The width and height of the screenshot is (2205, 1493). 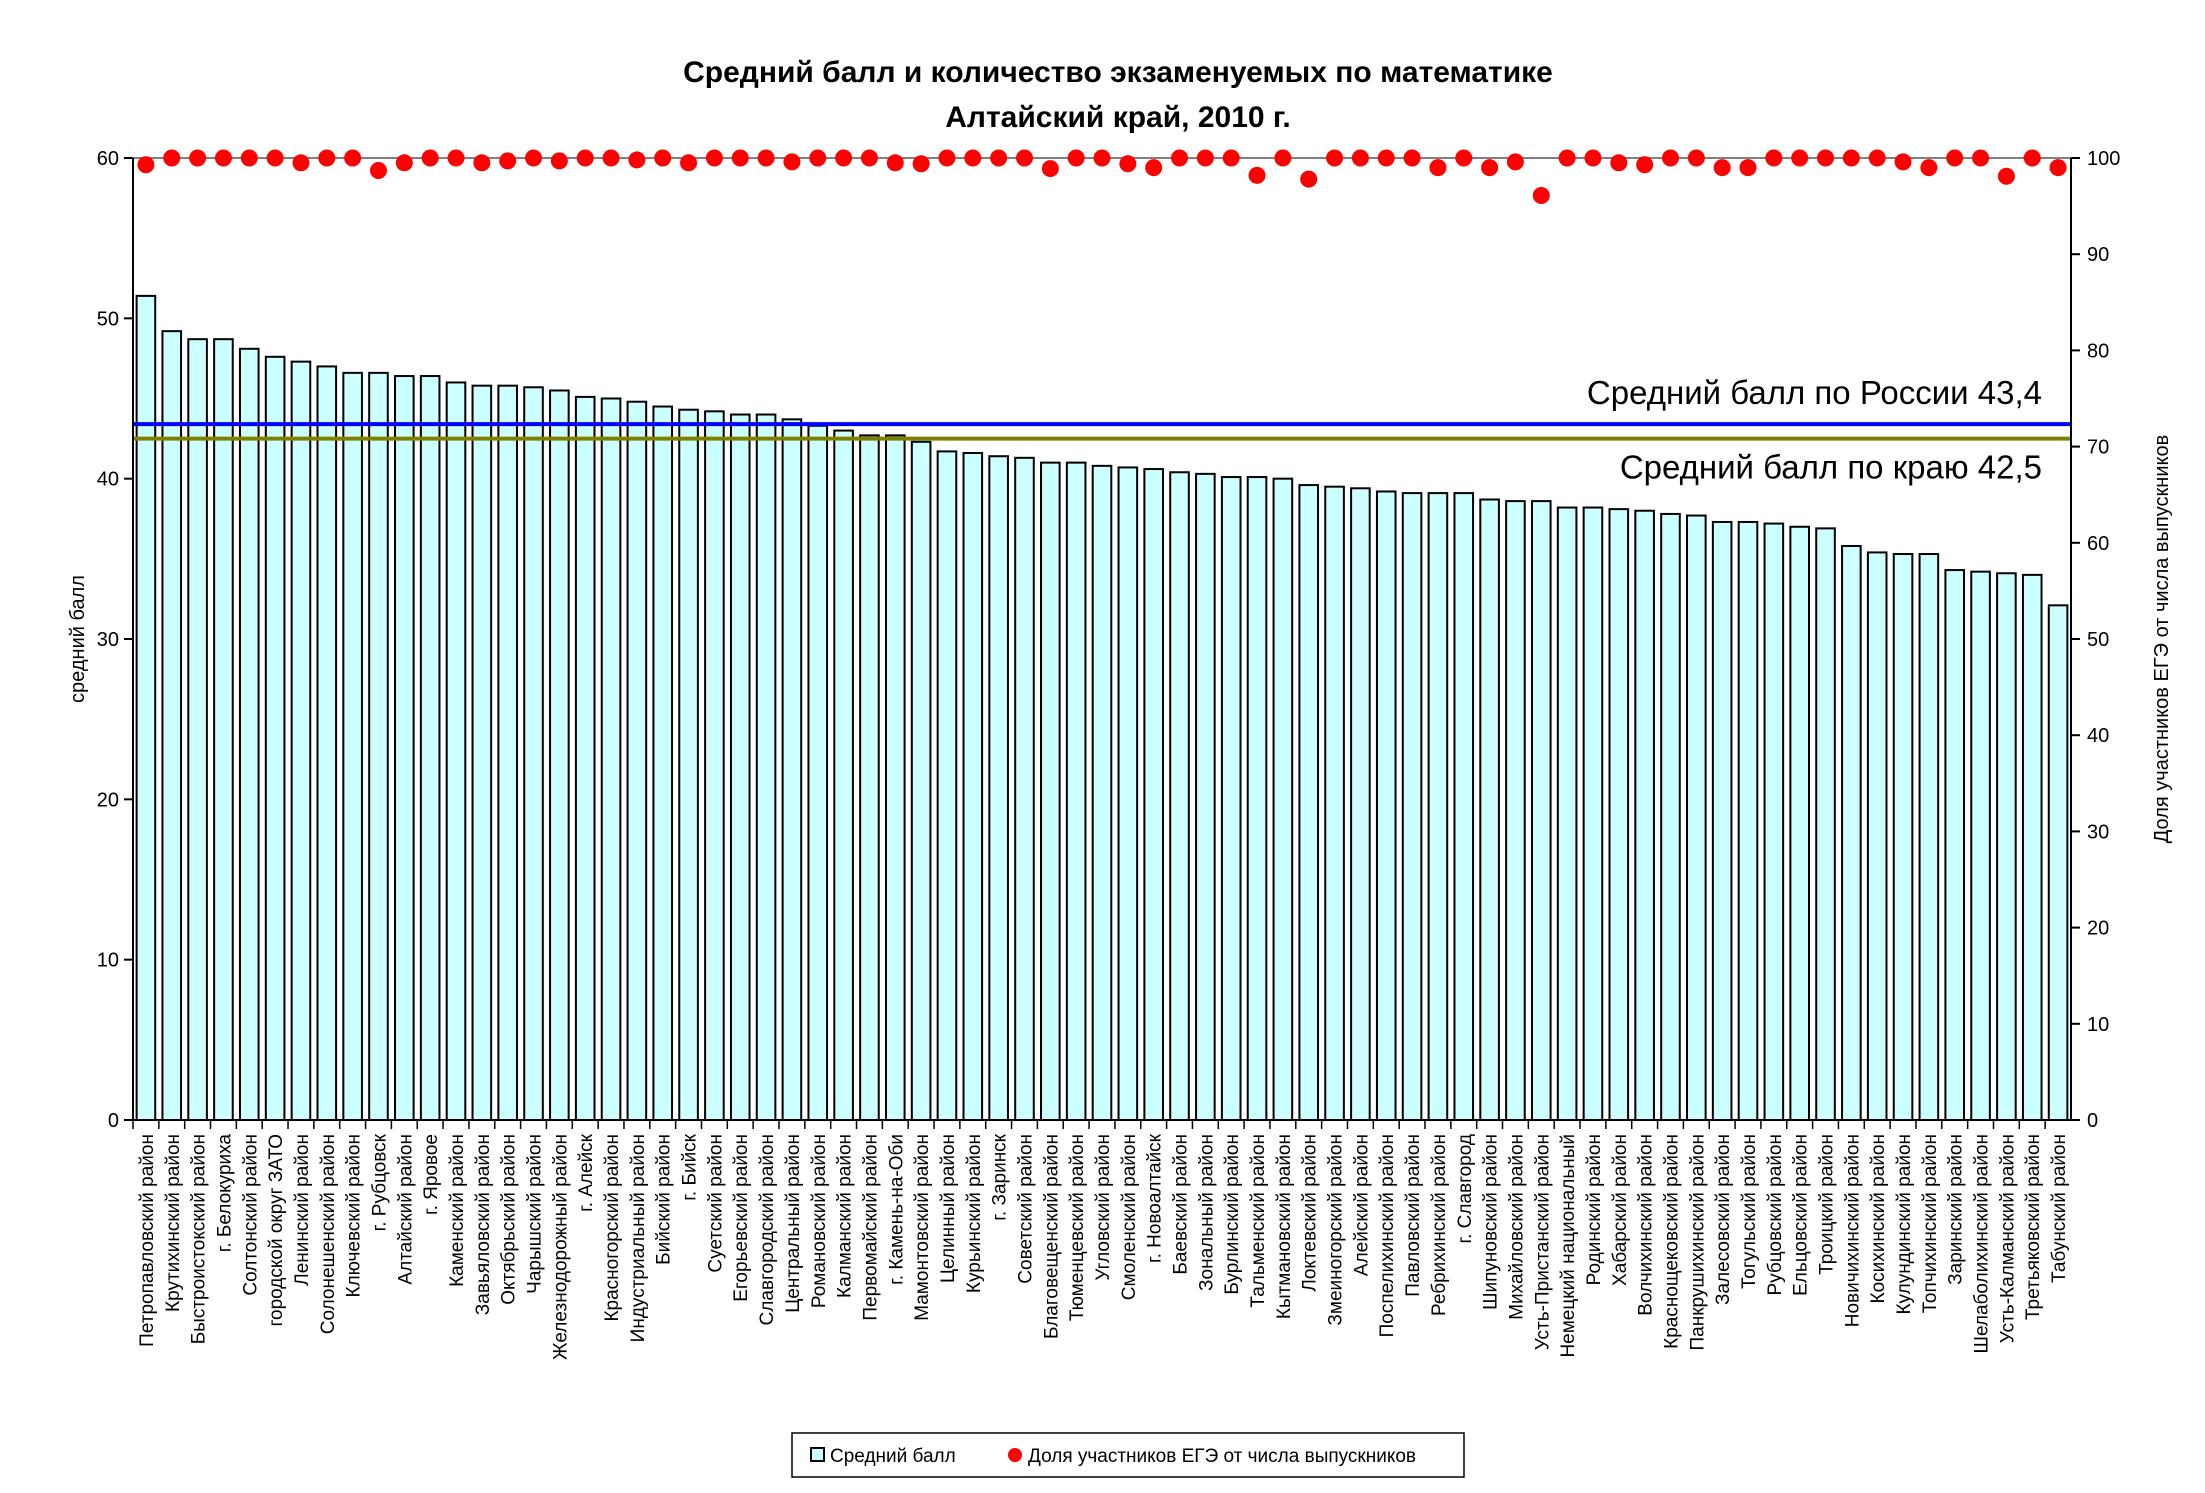 I want to click on category-label-54: Михайловский район, so click(x=1516, y=1227).